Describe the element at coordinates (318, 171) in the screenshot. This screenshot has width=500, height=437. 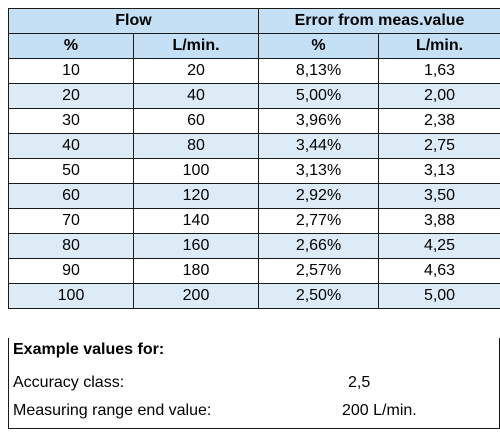
I see `error-percent-cell: 3,13%` at that location.